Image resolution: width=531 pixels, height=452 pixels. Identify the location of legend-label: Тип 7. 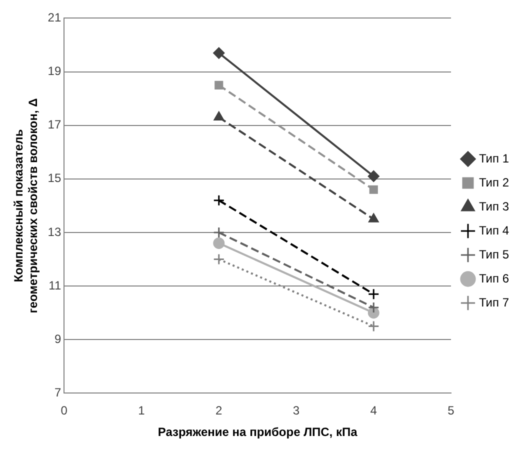
(494, 302).